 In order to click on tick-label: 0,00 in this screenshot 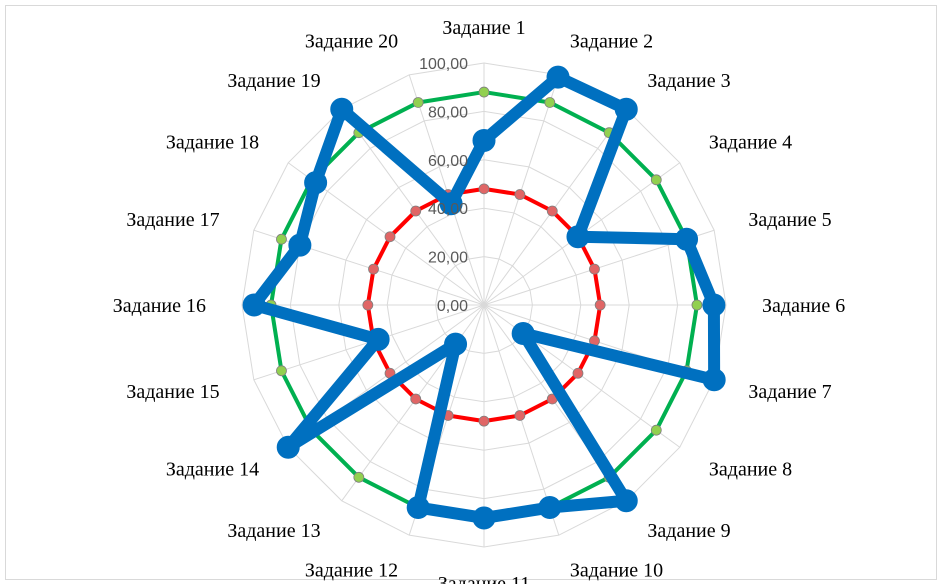, I will do `click(452, 306)`.